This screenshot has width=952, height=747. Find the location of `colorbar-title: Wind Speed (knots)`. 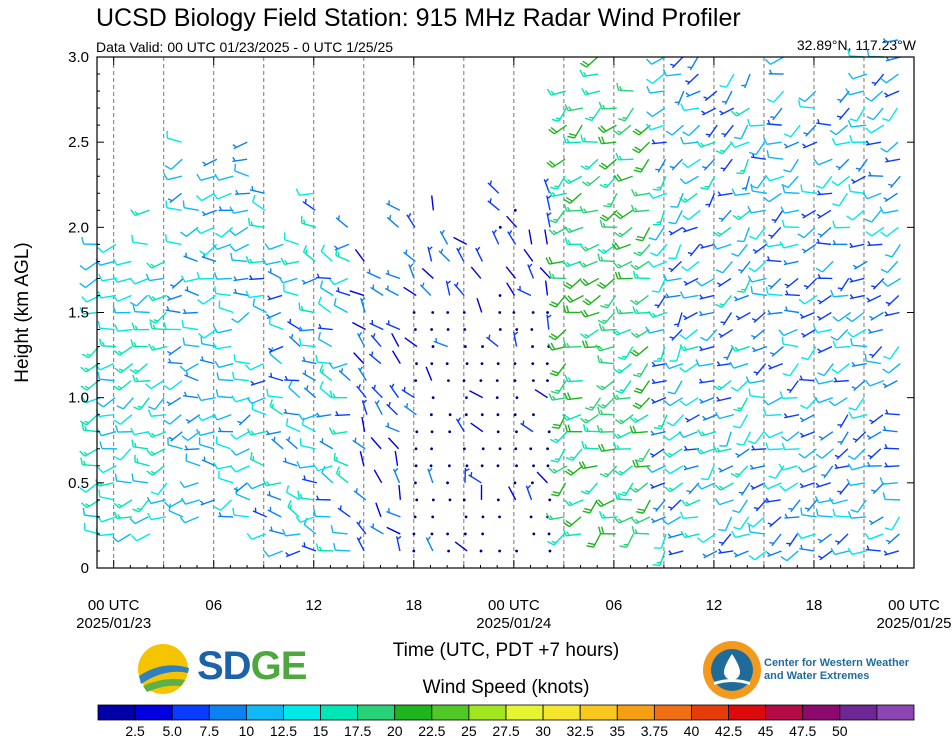

colorbar-title: Wind Speed (knots) is located at coordinates (506, 687).